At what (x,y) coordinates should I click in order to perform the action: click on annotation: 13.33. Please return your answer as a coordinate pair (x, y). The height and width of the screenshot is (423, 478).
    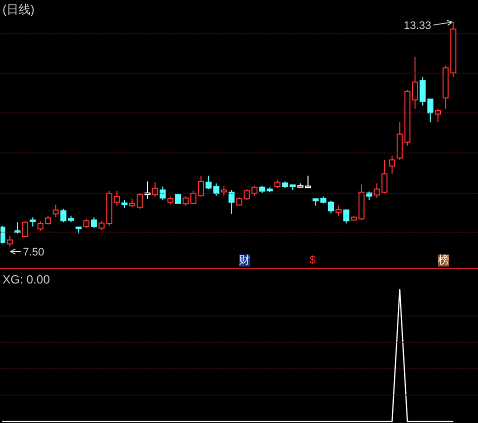
    Looking at the image, I should click on (418, 26).